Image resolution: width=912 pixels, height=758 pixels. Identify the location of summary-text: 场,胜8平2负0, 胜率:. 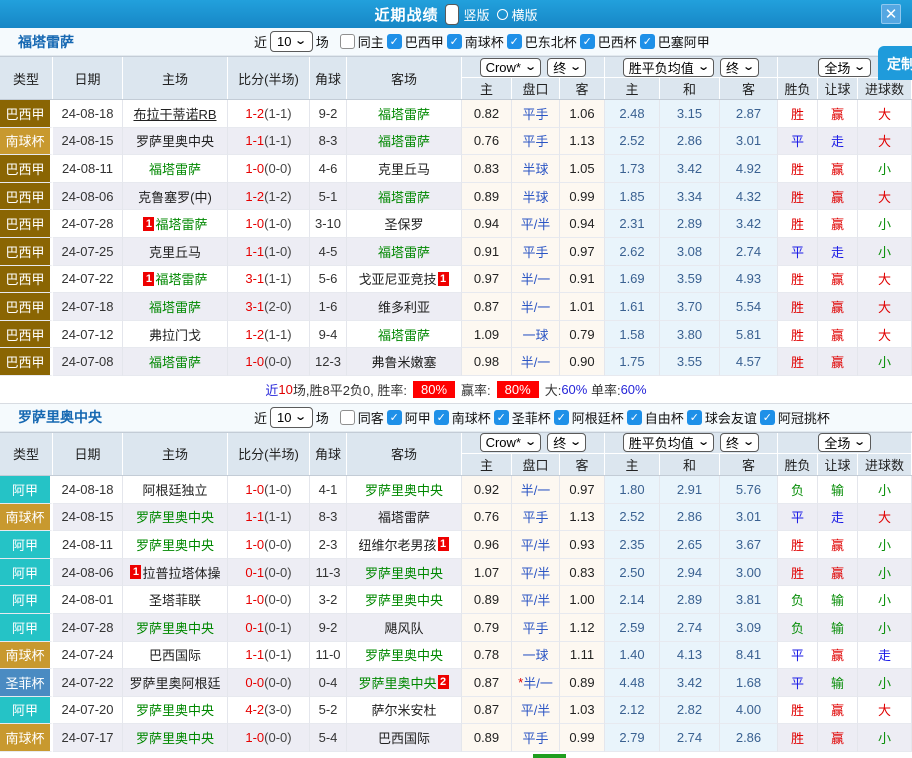
(349, 390).